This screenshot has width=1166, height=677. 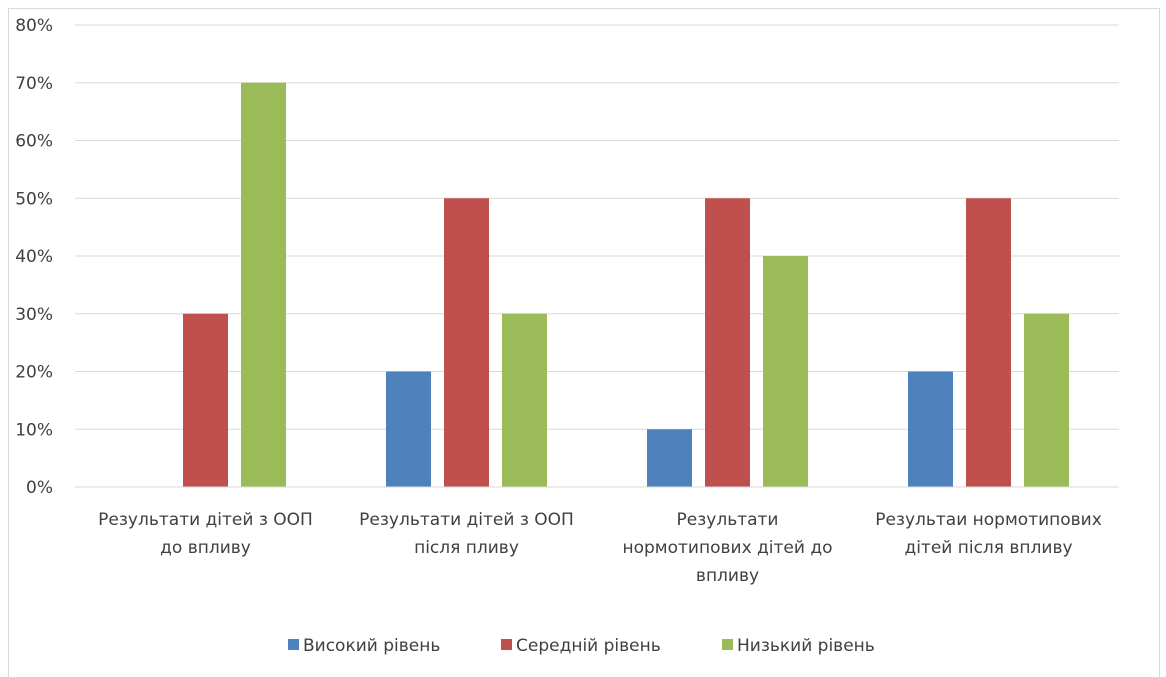 What do you see at coordinates (34, 430) in the screenshot?
I see `y-tick-label: 10%` at bounding box center [34, 430].